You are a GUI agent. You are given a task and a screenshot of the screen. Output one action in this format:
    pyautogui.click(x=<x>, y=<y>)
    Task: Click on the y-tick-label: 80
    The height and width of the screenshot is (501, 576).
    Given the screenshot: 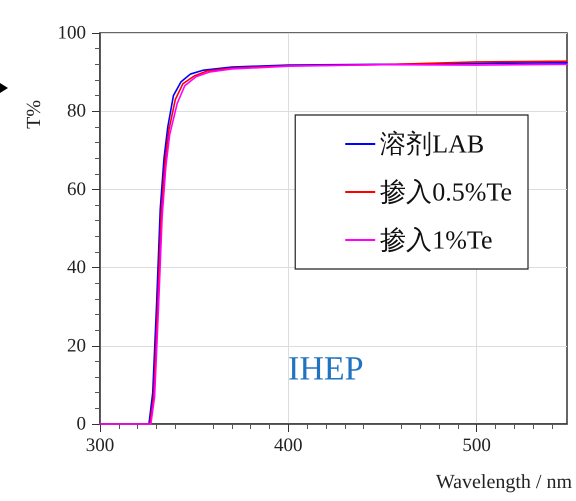 What is the action you would take?
    pyautogui.click(x=76, y=111)
    